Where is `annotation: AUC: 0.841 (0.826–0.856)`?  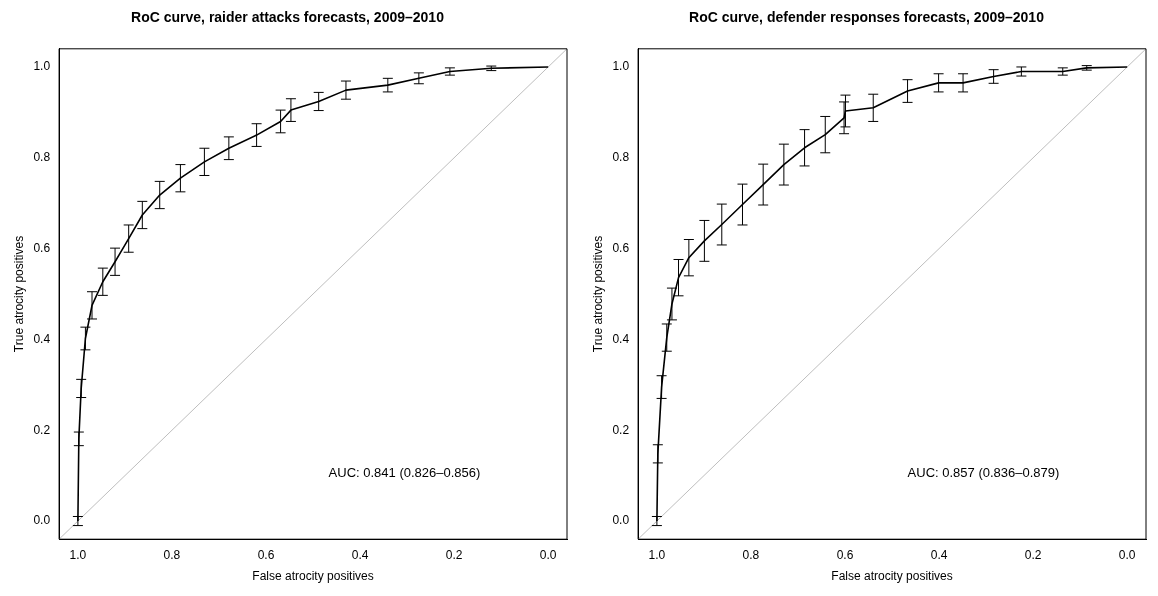 annotation: AUC: 0.841 (0.826–0.856) is located at coordinates (404, 472).